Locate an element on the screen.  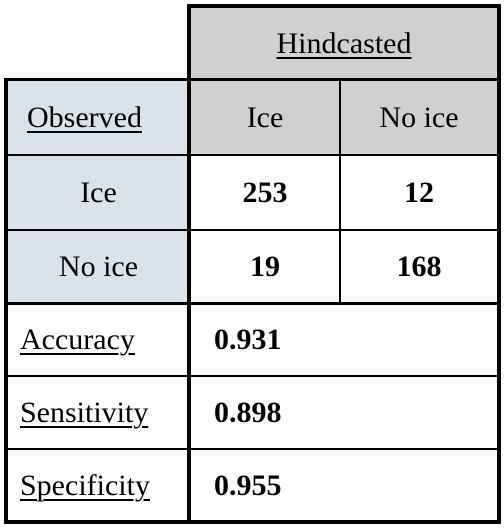
cell-ice-ice: 253 is located at coordinates (265, 192).